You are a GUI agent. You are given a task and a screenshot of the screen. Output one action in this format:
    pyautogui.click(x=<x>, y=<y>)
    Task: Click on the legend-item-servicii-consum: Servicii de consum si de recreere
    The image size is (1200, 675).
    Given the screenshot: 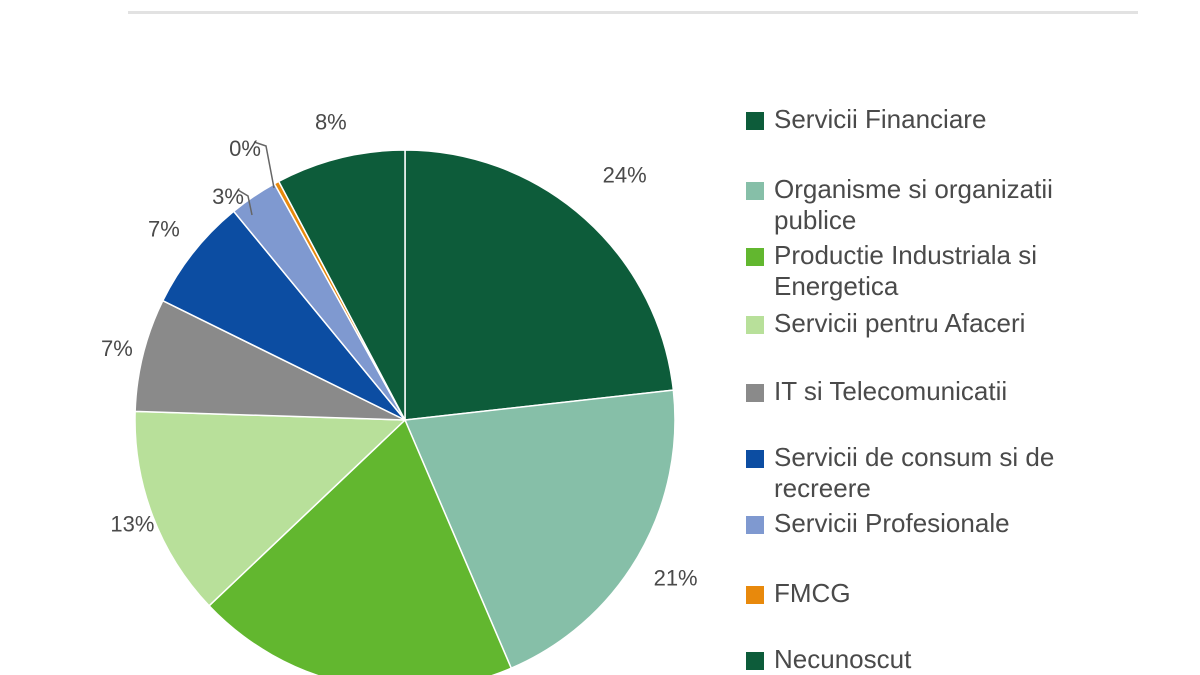 What is the action you would take?
    pyautogui.click(x=930, y=473)
    